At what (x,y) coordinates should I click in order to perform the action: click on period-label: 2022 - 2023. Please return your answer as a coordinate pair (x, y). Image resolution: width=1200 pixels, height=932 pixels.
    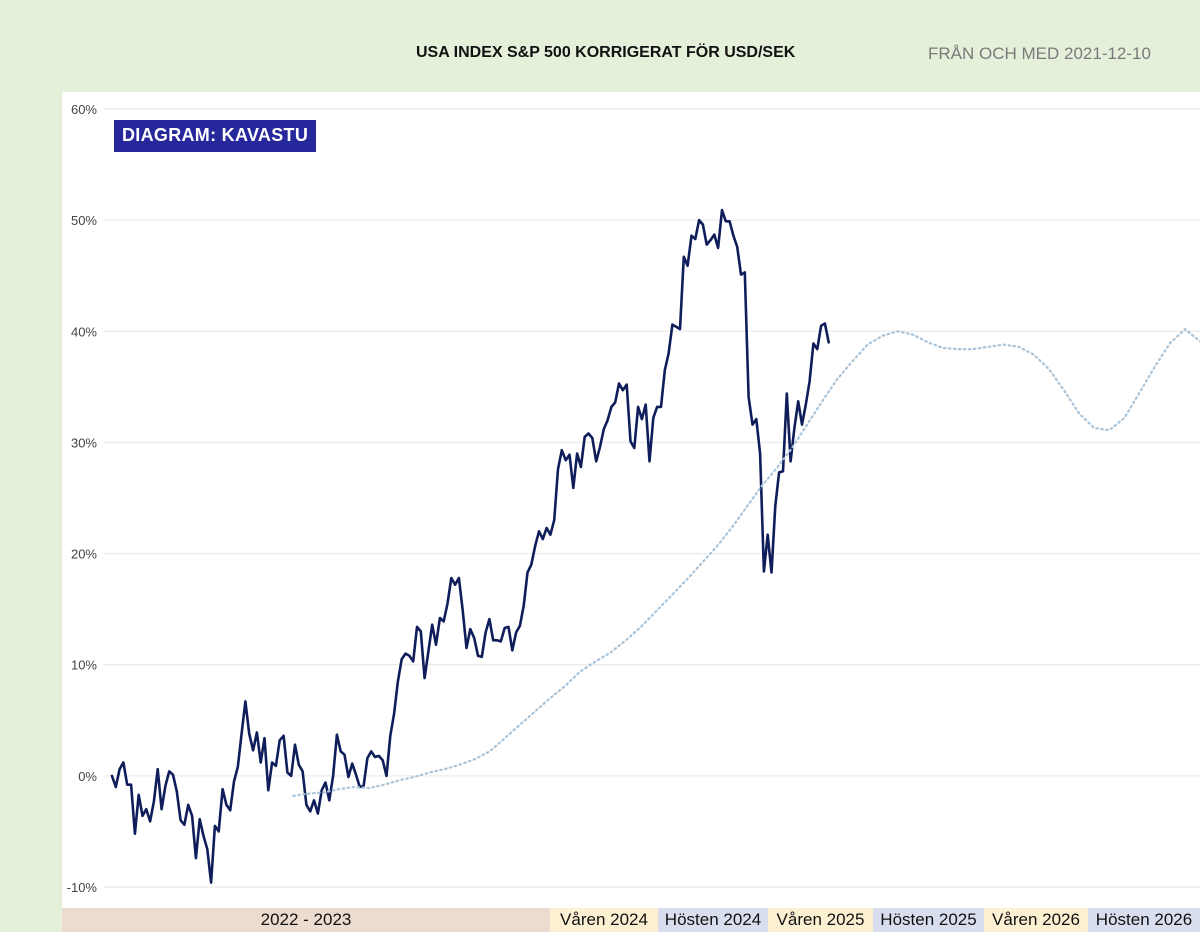
    Looking at the image, I should click on (306, 920).